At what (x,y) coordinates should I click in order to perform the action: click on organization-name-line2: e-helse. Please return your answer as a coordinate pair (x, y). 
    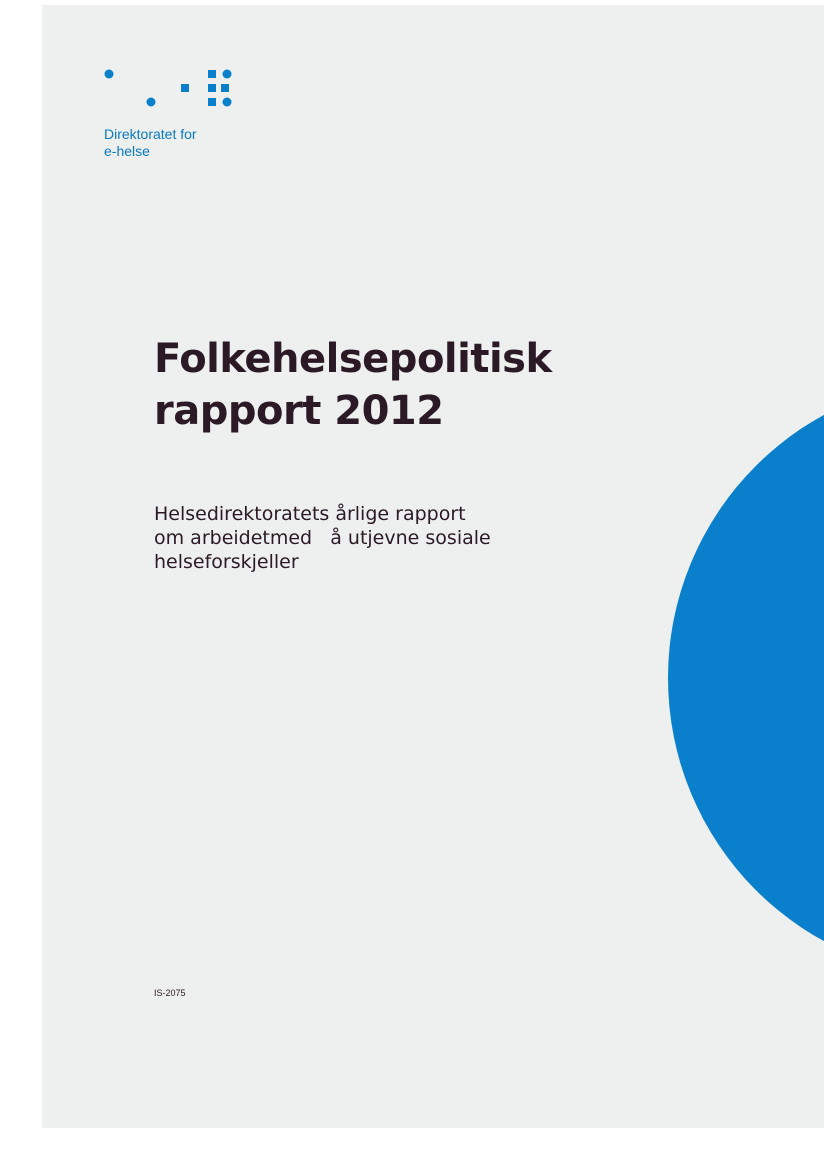
    Looking at the image, I should click on (127, 151).